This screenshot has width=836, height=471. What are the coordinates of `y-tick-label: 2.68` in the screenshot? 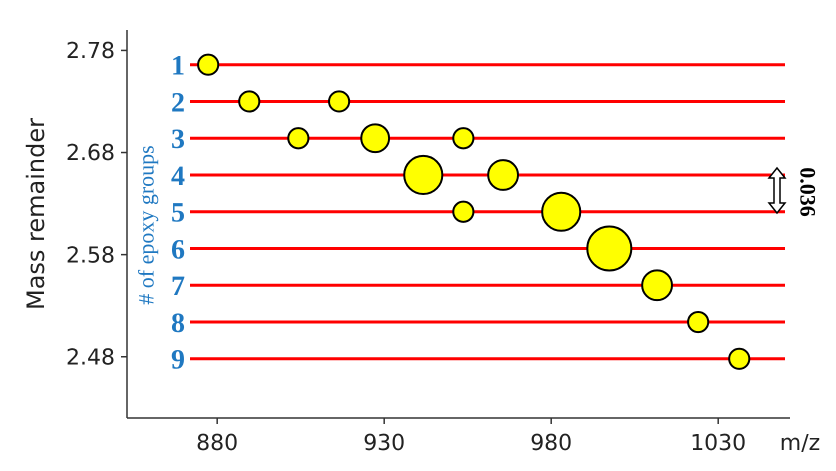 It's located at (90, 153).